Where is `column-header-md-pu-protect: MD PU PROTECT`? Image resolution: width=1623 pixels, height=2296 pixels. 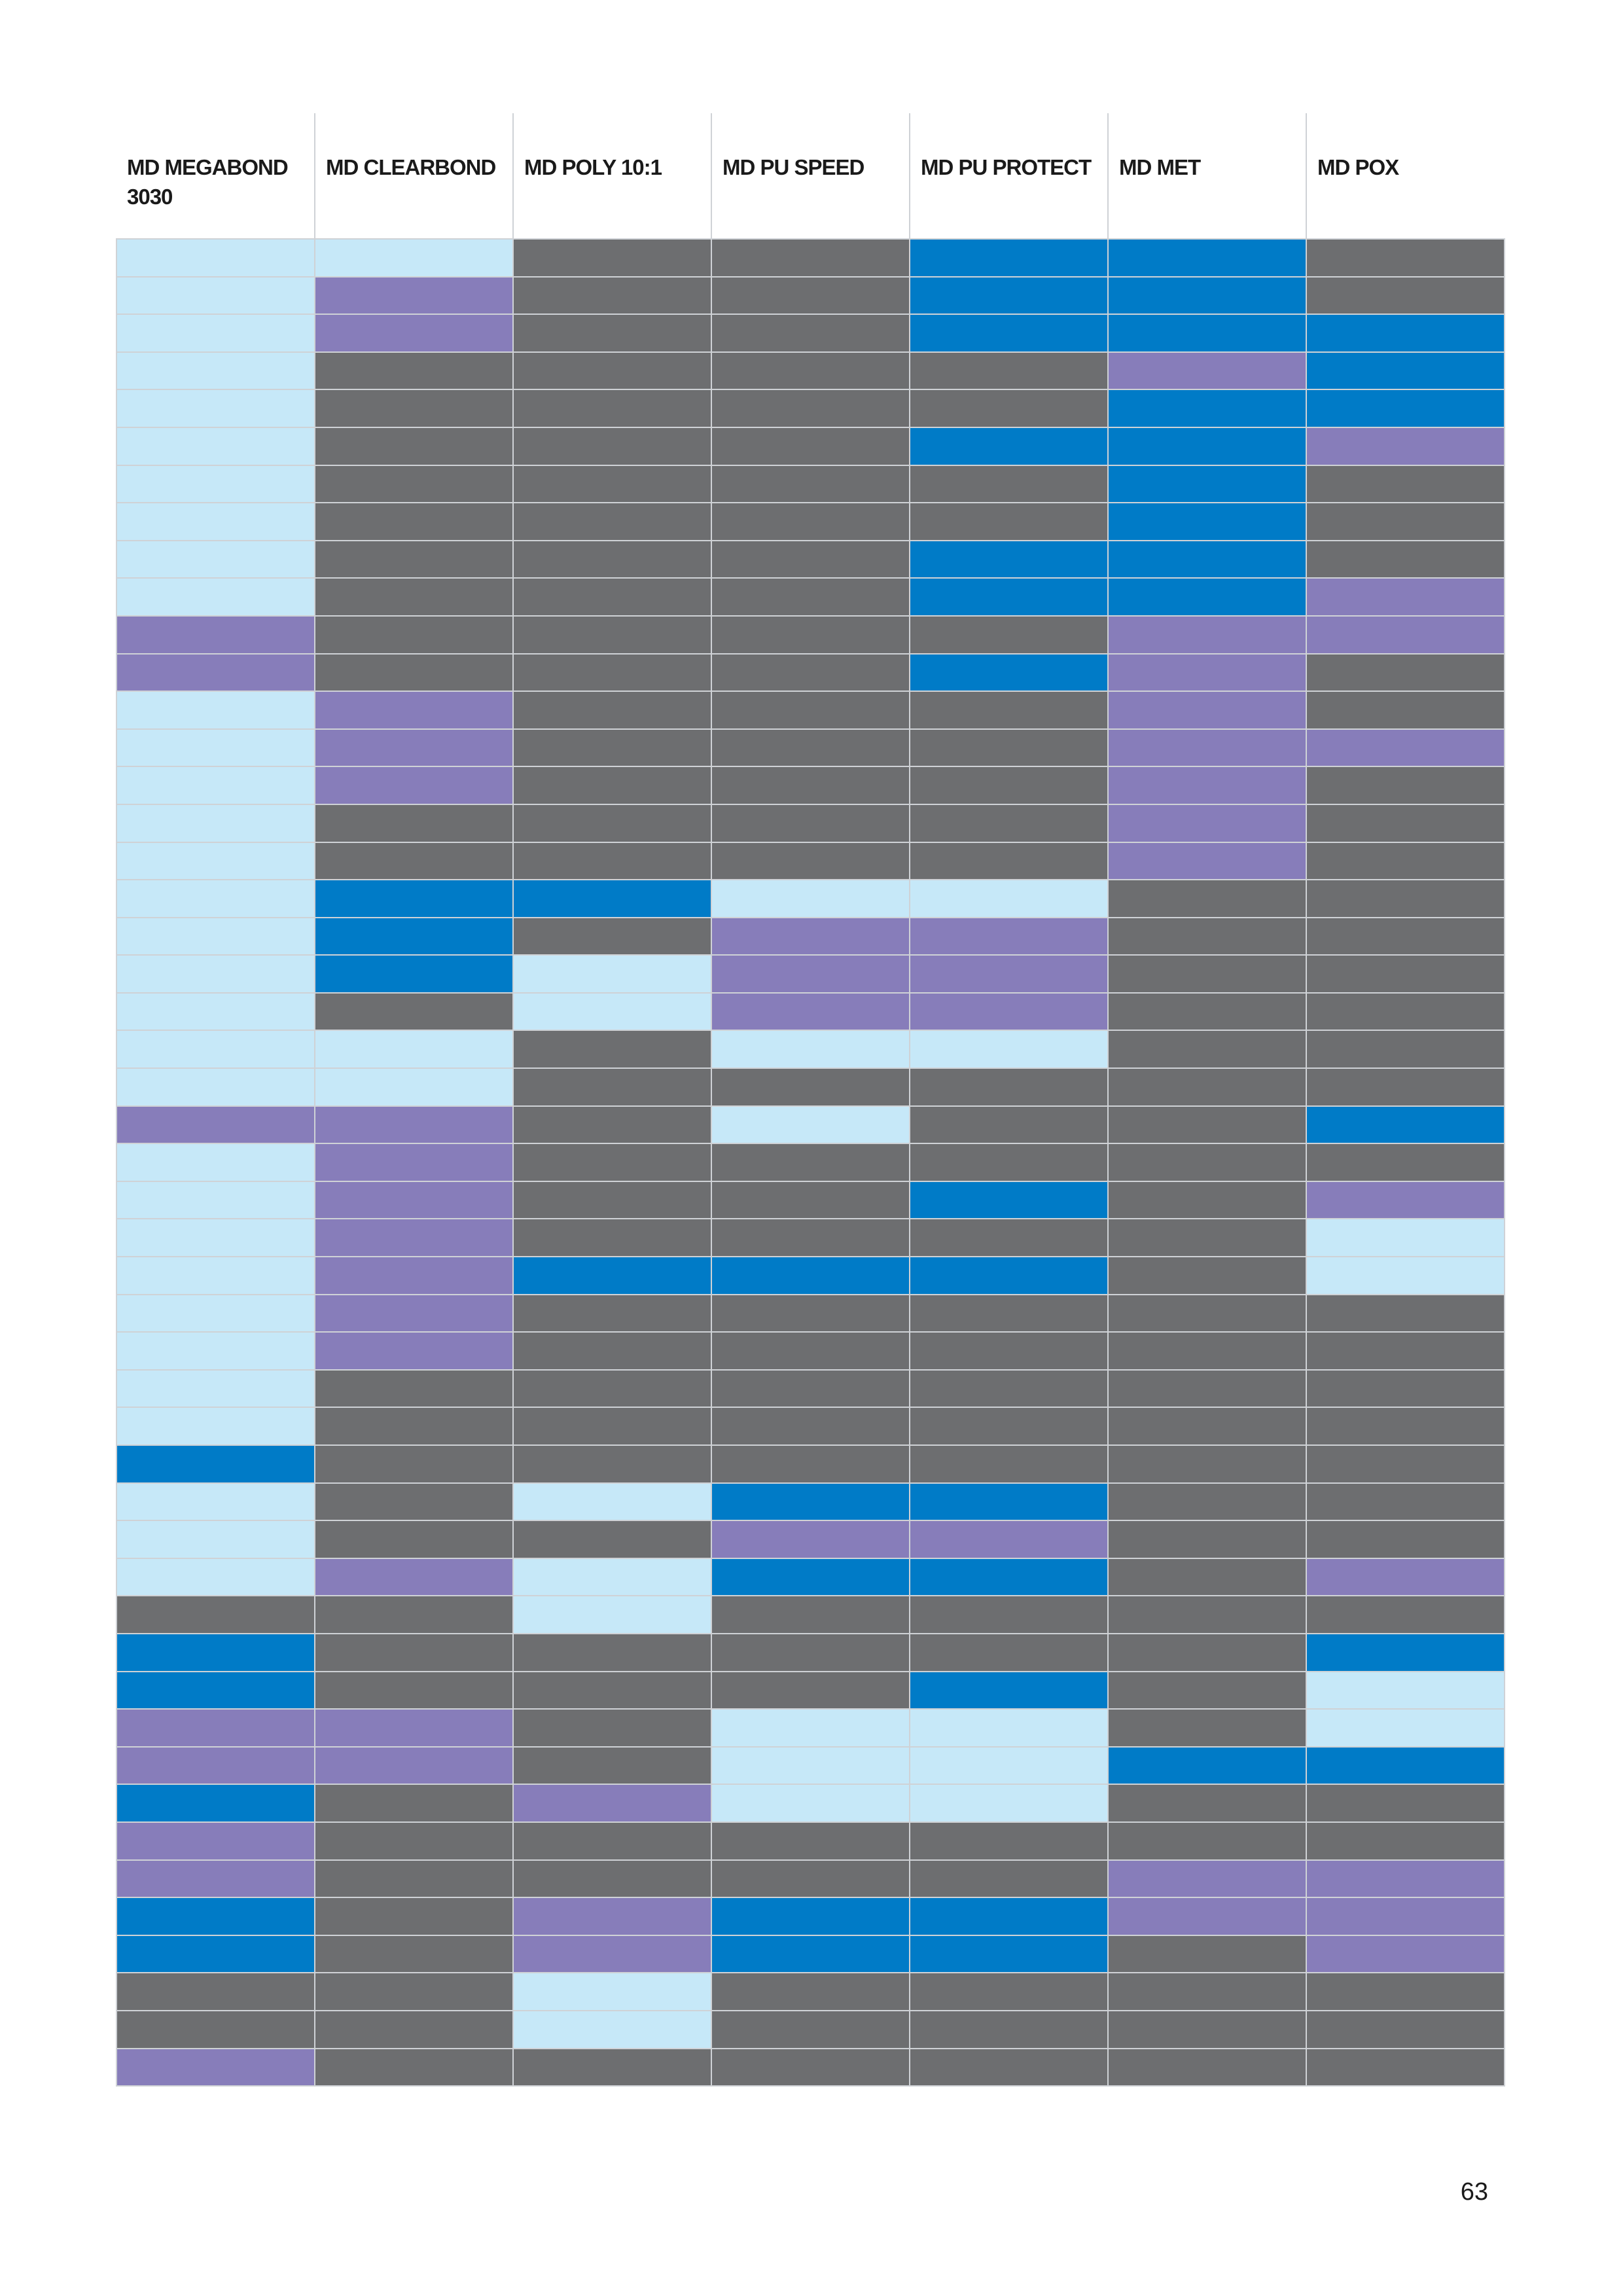 column-header-md-pu-protect: MD PU PROTECT is located at coordinates (1008, 176).